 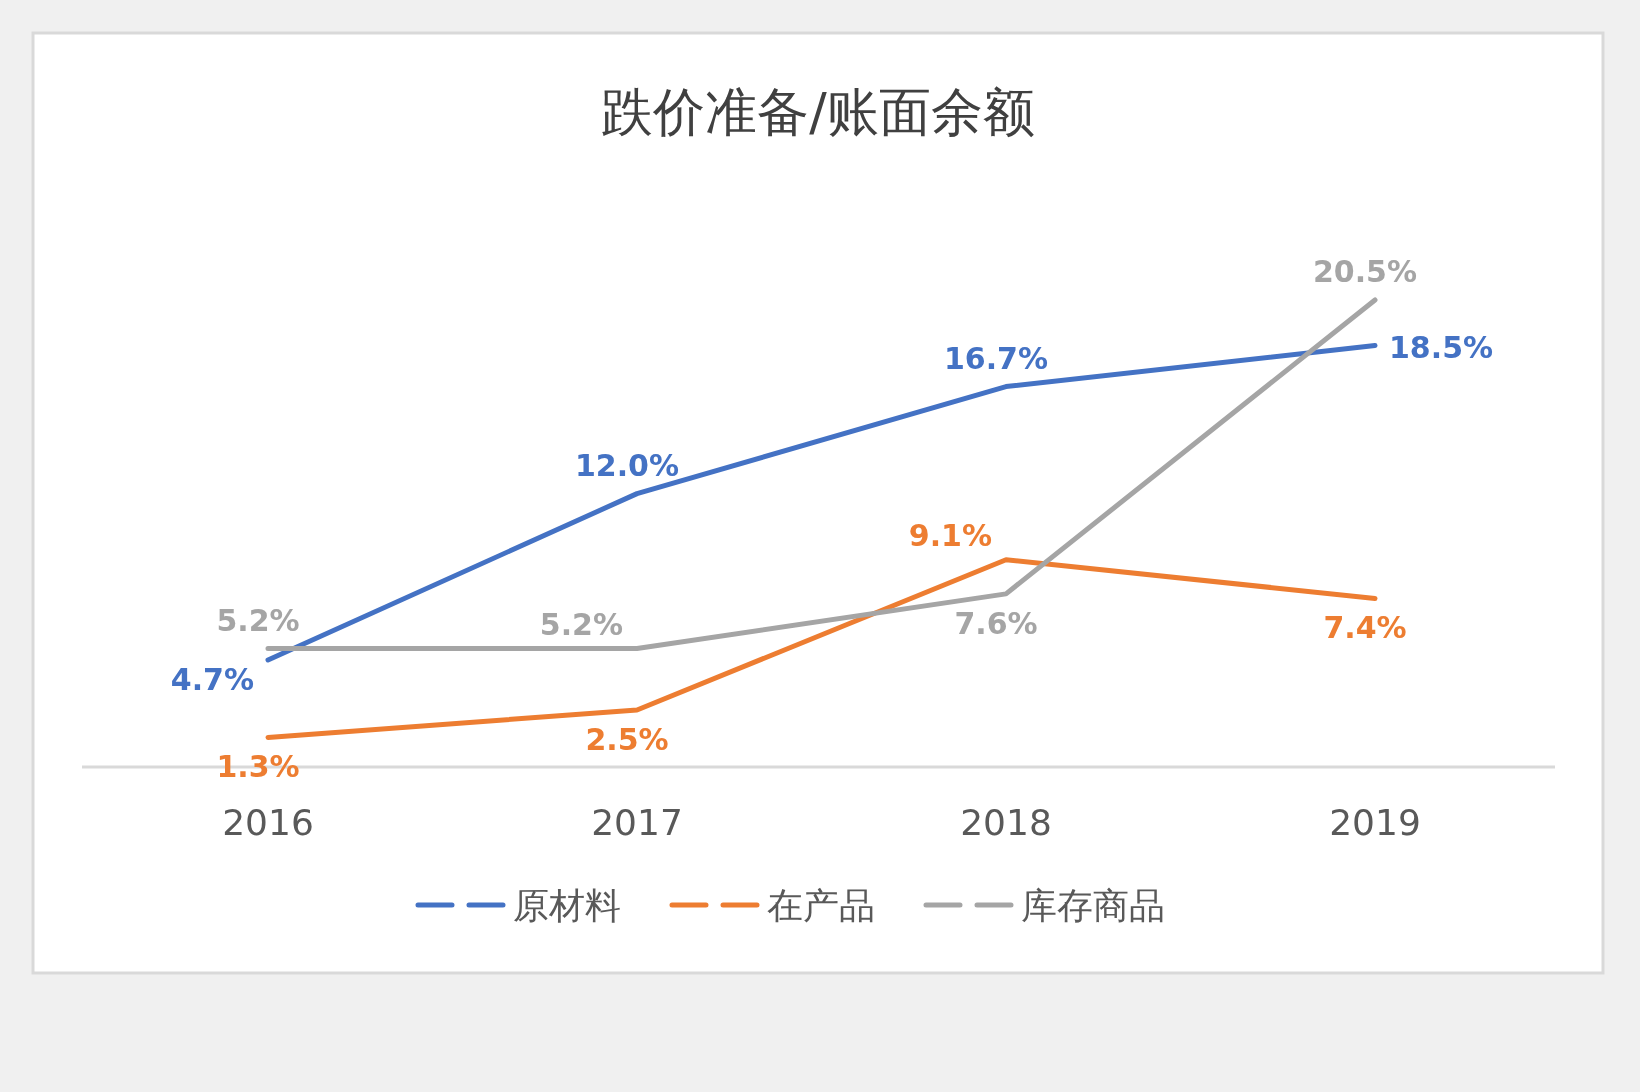 What do you see at coordinates (950, 535) in the screenshot?
I see `data-label: 9.1%` at bounding box center [950, 535].